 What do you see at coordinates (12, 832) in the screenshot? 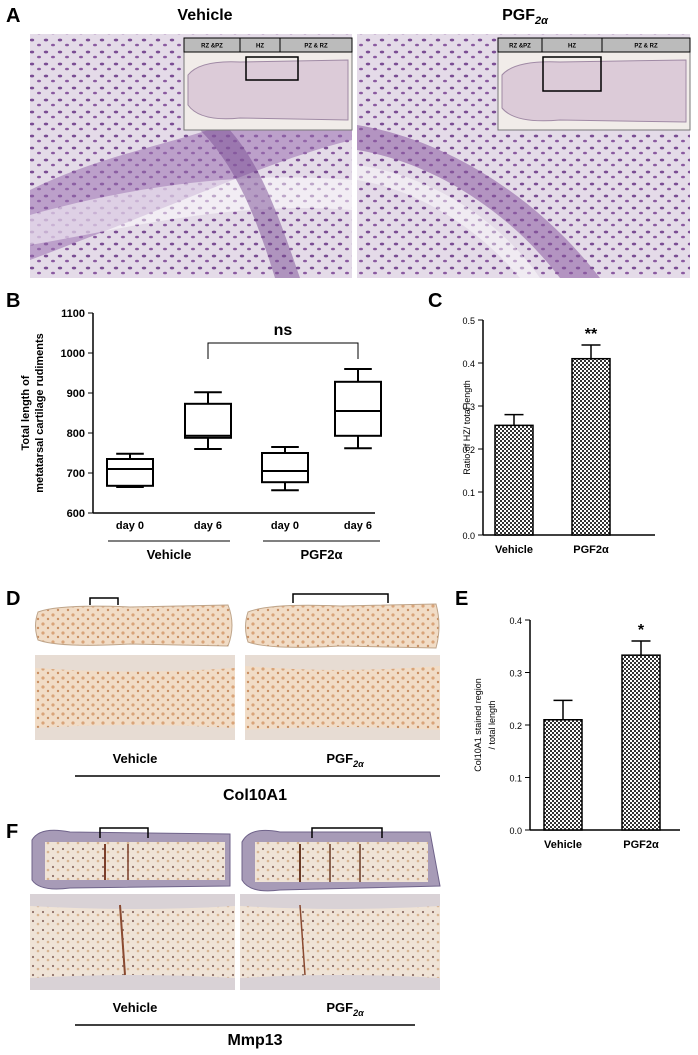
I see `panel-label: F` at bounding box center [12, 832].